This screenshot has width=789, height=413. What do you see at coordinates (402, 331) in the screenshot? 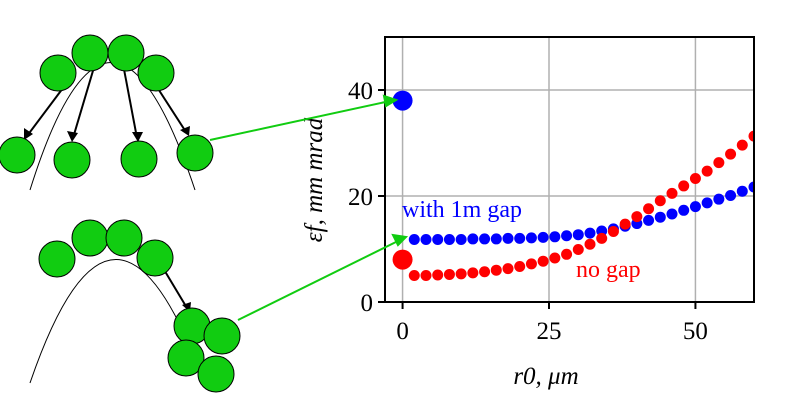
I see `x-tick-label: 0` at bounding box center [402, 331].